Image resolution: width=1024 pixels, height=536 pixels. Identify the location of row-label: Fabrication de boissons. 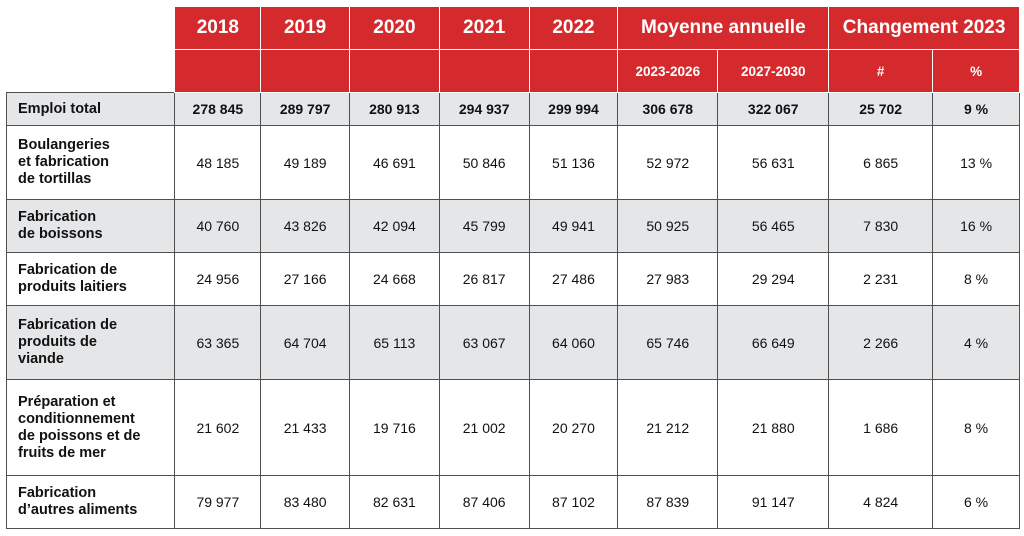
(90, 226).